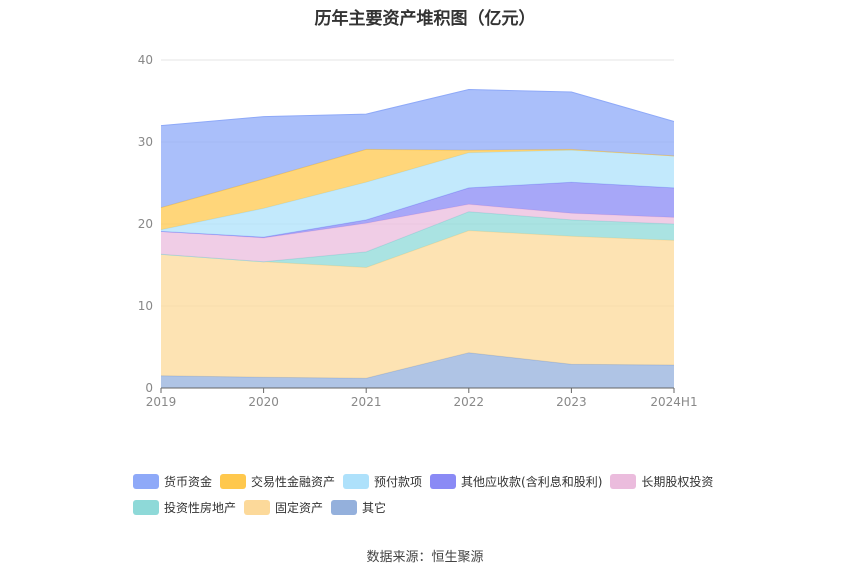 The height and width of the screenshot is (575, 850). Describe the element at coordinates (374, 507) in the screenshot. I see `legend-label: 其它` at that location.